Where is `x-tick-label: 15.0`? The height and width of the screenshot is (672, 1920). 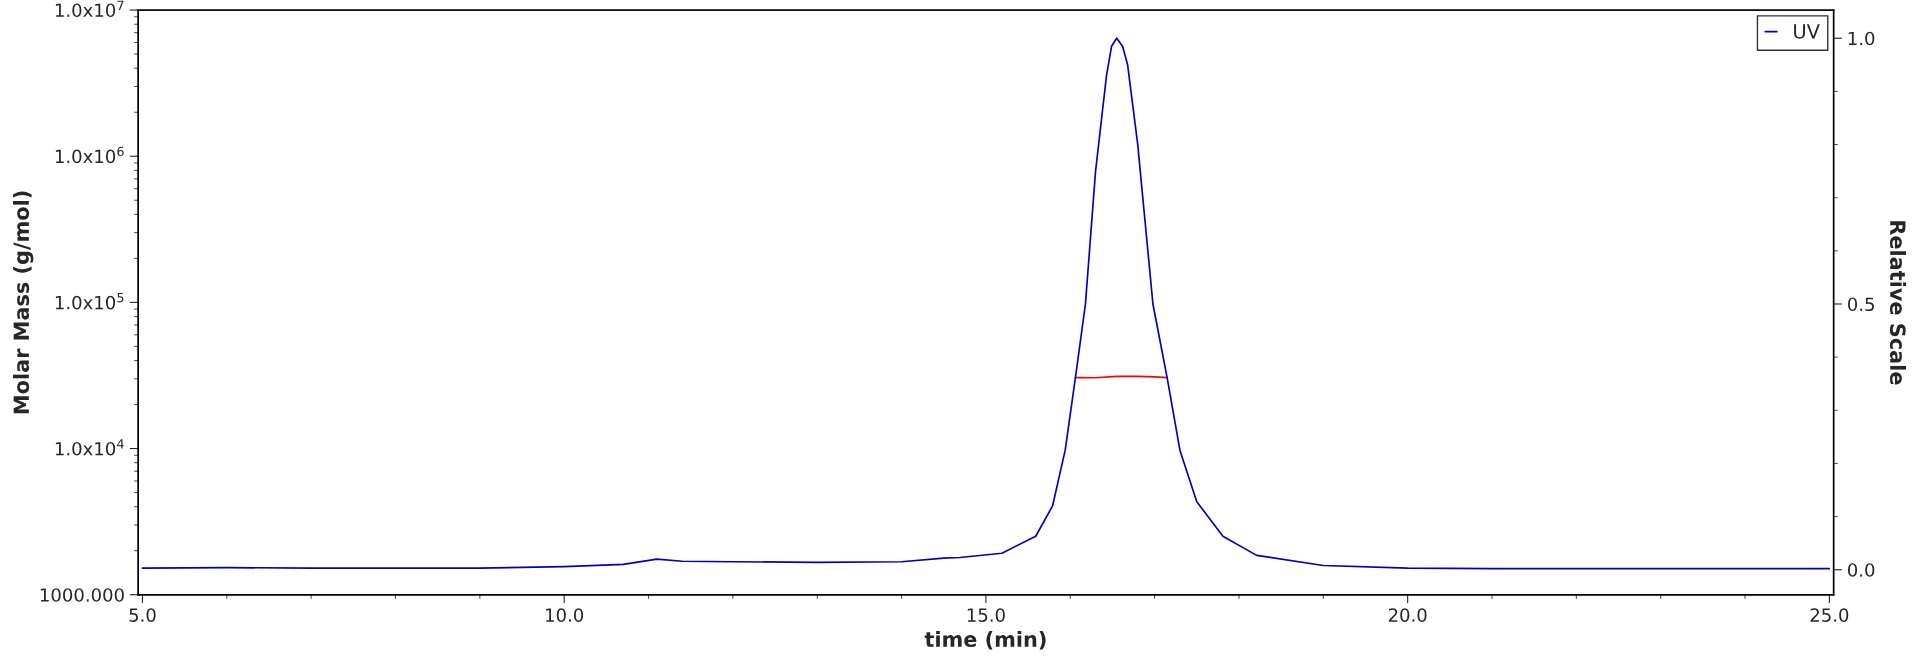
x-tick-label: 15.0 is located at coordinates (986, 615).